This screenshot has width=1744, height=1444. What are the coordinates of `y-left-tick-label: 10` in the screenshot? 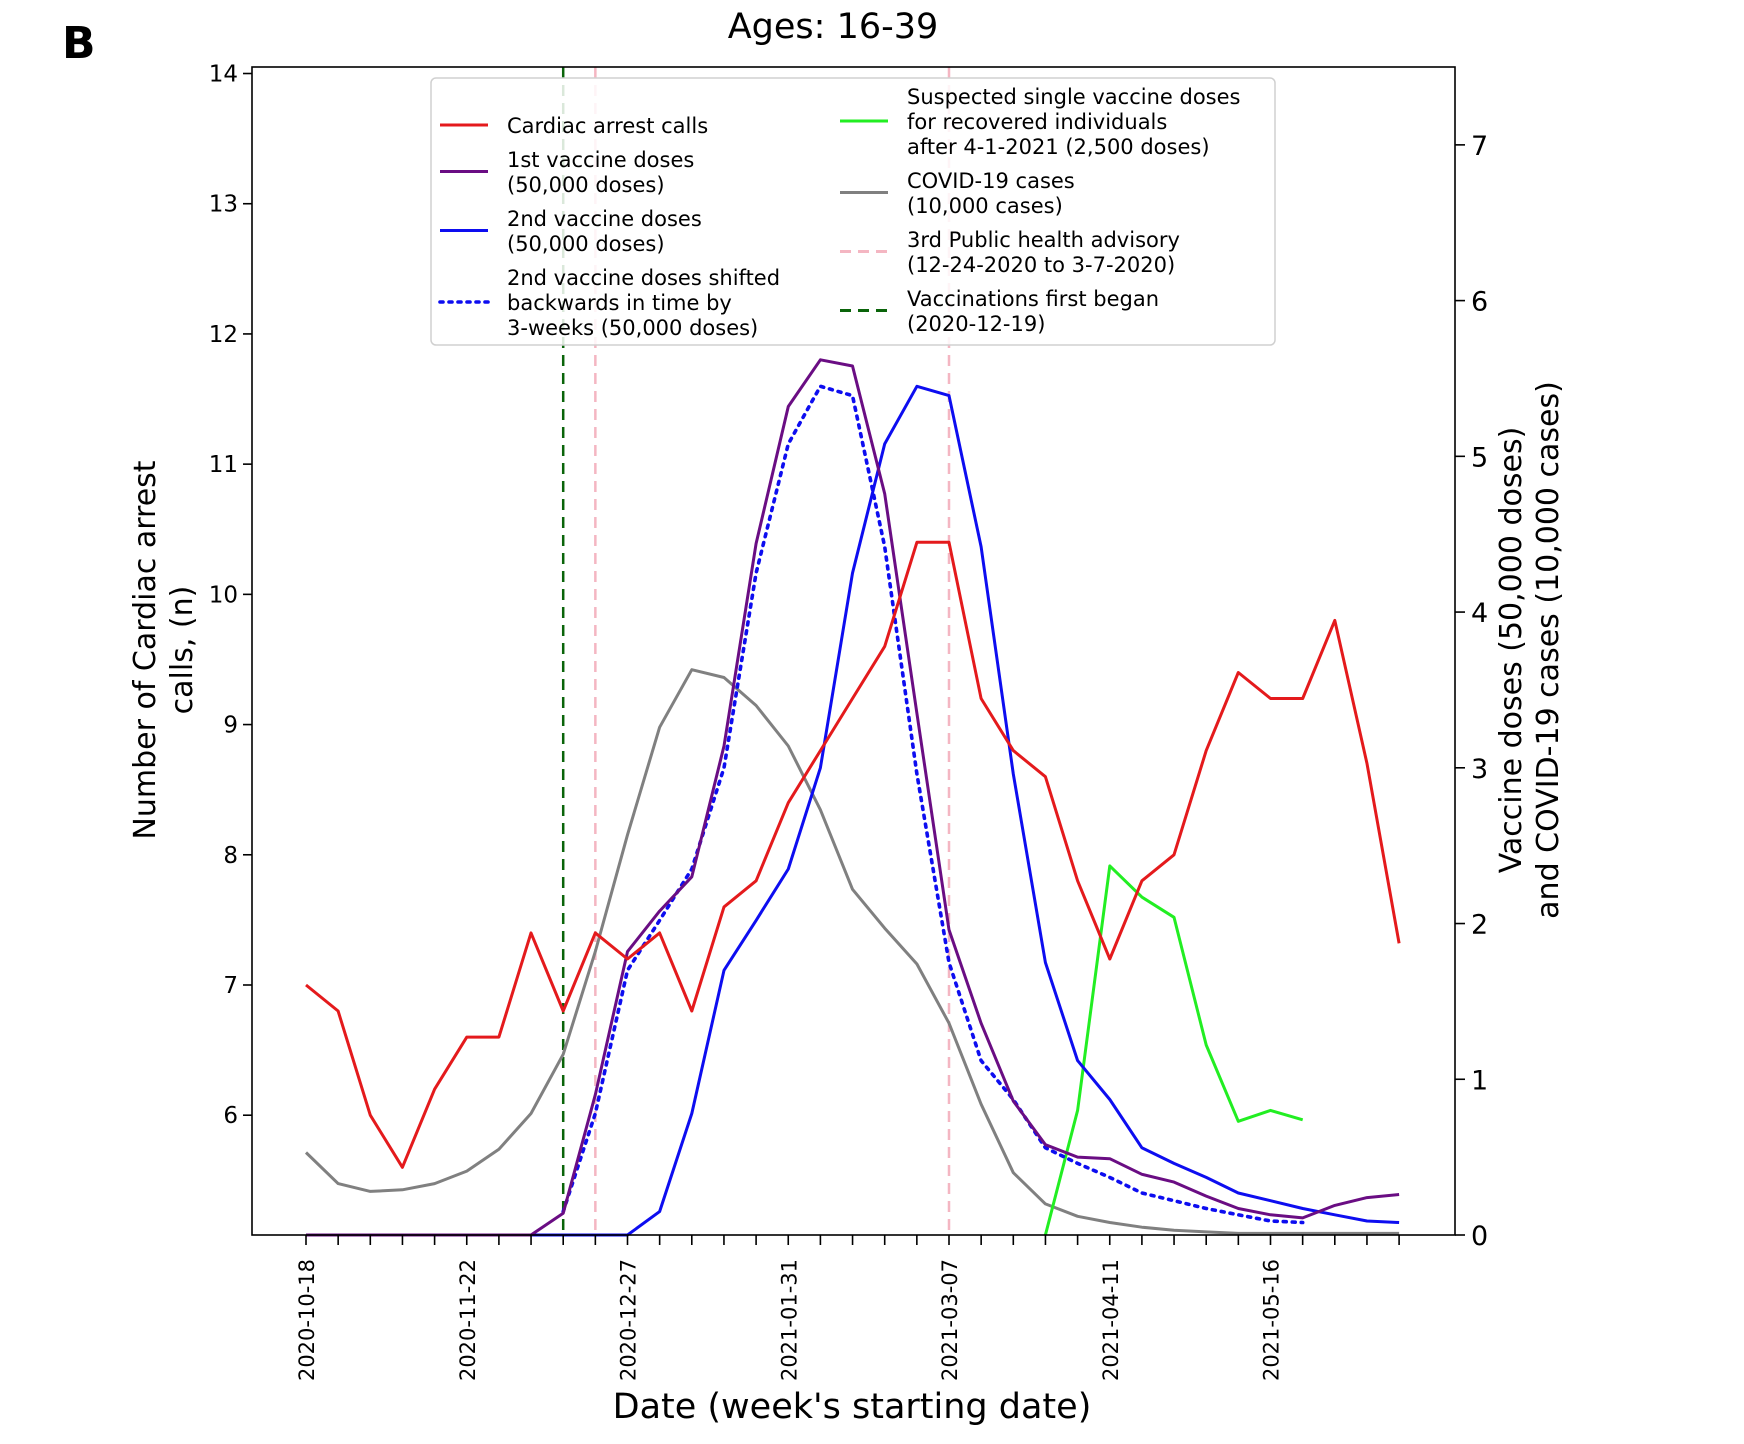 It's located at (223, 595).